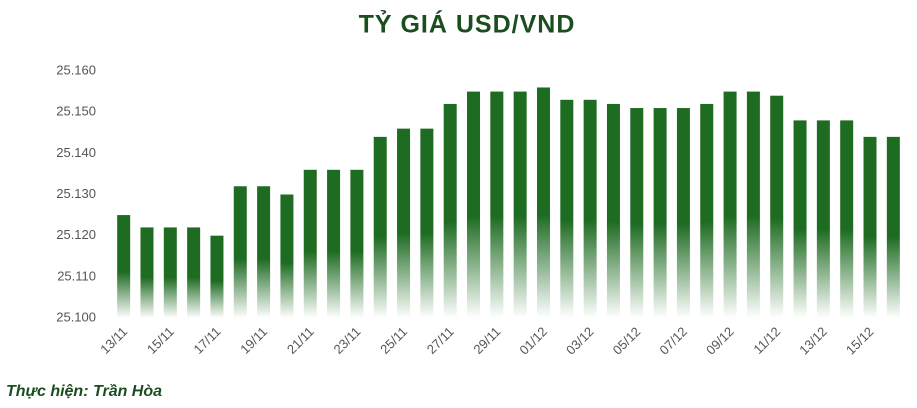 This screenshot has height=408, width=917. What do you see at coordinates (673, 341) in the screenshot?
I see `x-tick-label: 07/12` at bounding box center [673, 341].